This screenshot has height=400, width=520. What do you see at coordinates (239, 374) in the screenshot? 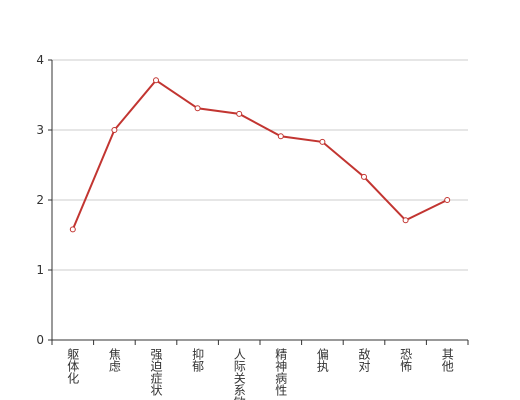
I see `x-tick-label: 人际关系敏感` at bounding box center [239, 374].